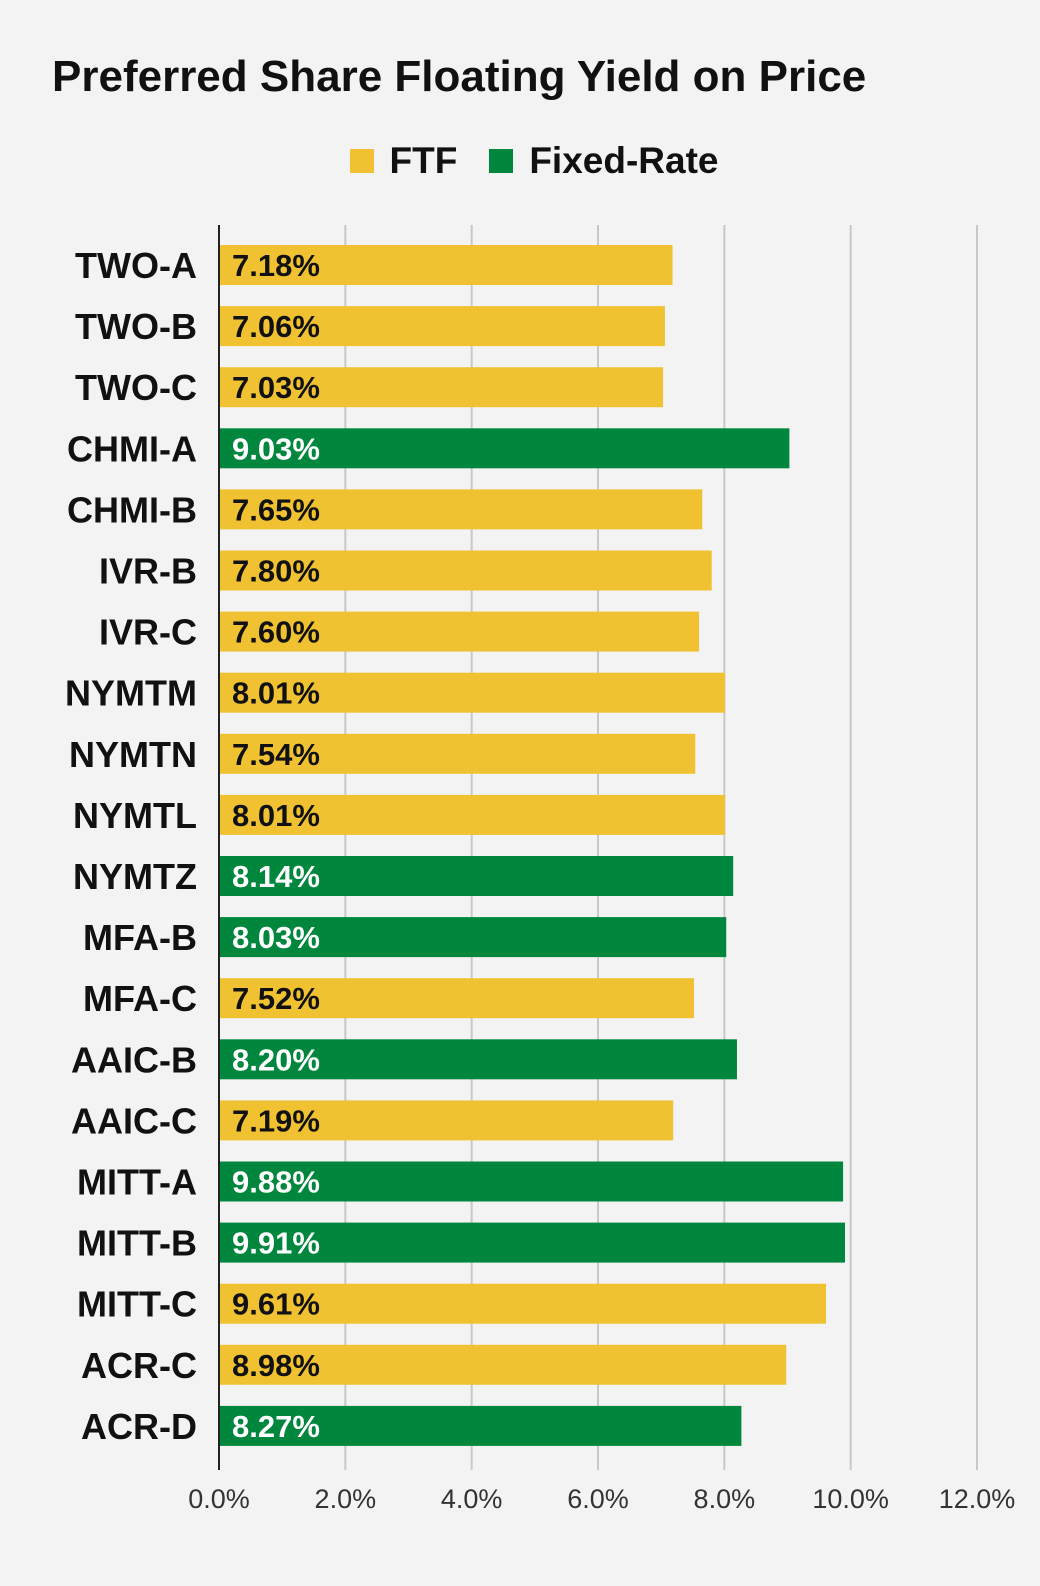 Image resolution: width=1040 pixels, height=1586 pixels. What do you see at coordinates (850, 1499) in the screenshot?
I see `x-tick-label: 10.0%` at bounding box center [850, 1499].